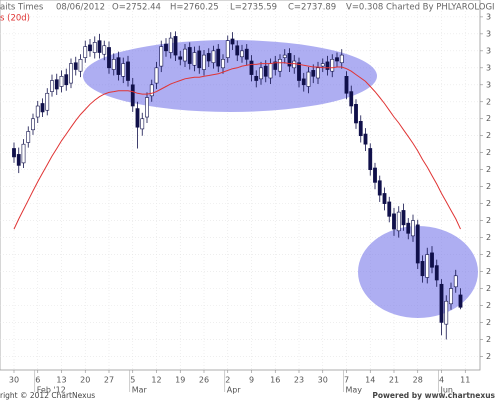 The width and height of the screenshot is (495, 400). I want to click on x-tick-label: 19, so click(180, 380).